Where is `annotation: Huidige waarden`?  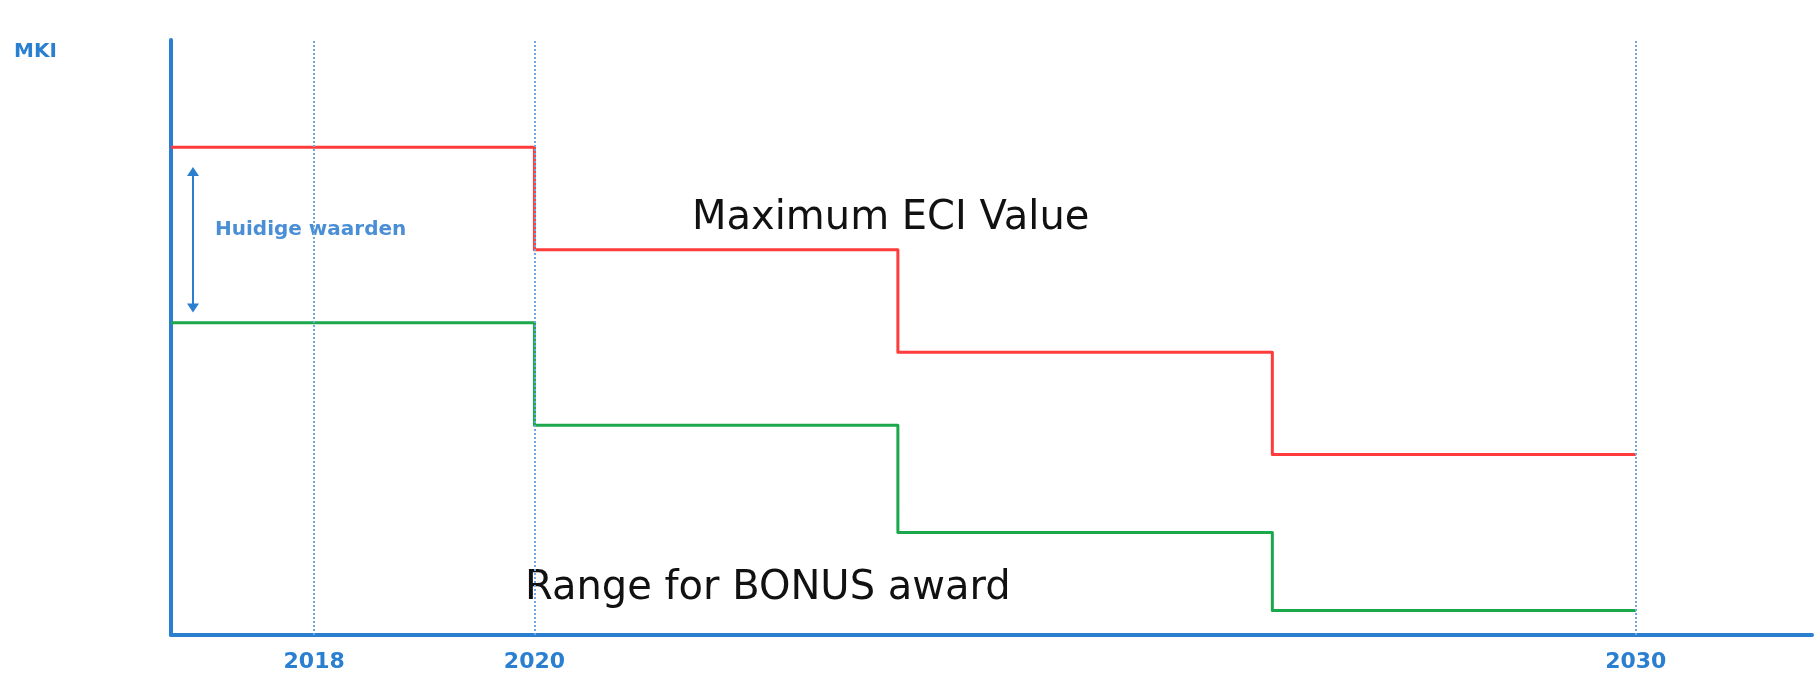
annotation: Huidige waarden is located at coordinates (311, 228).